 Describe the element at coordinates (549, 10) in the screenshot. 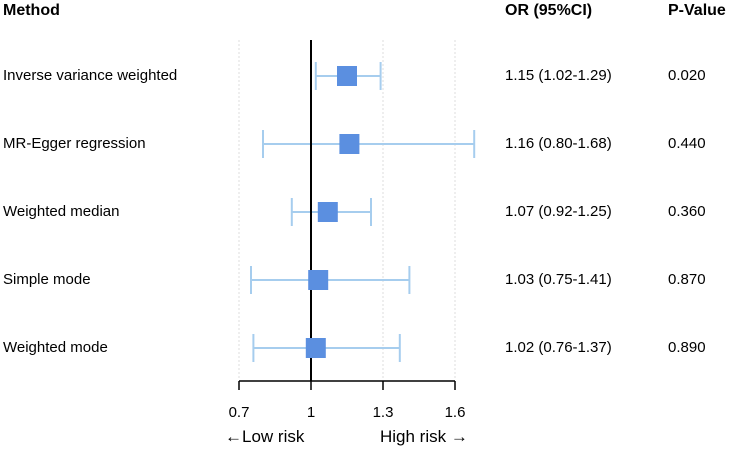

I see `or-header: OR (95%CI)` at that location.